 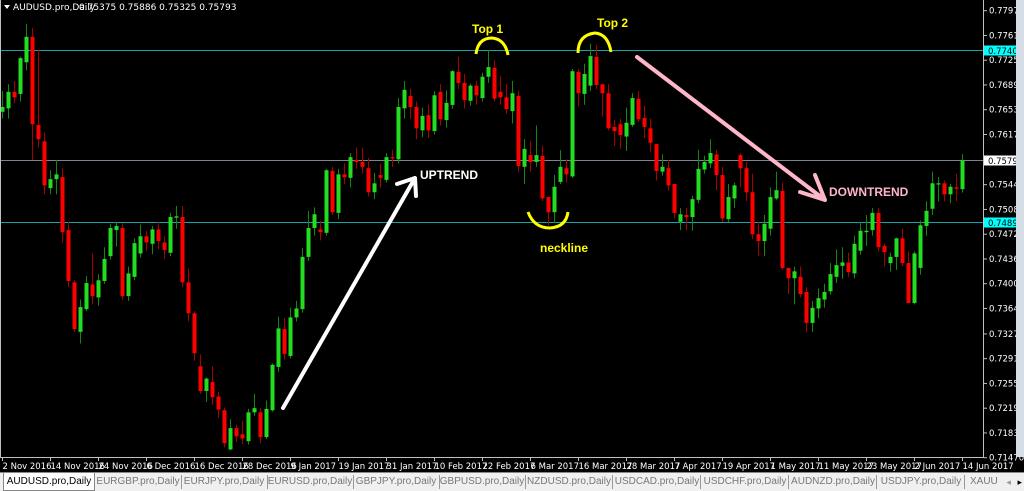 I want to click on tab-usdchf: USDCHF.pro,Daily, so click(x=745, y=482).